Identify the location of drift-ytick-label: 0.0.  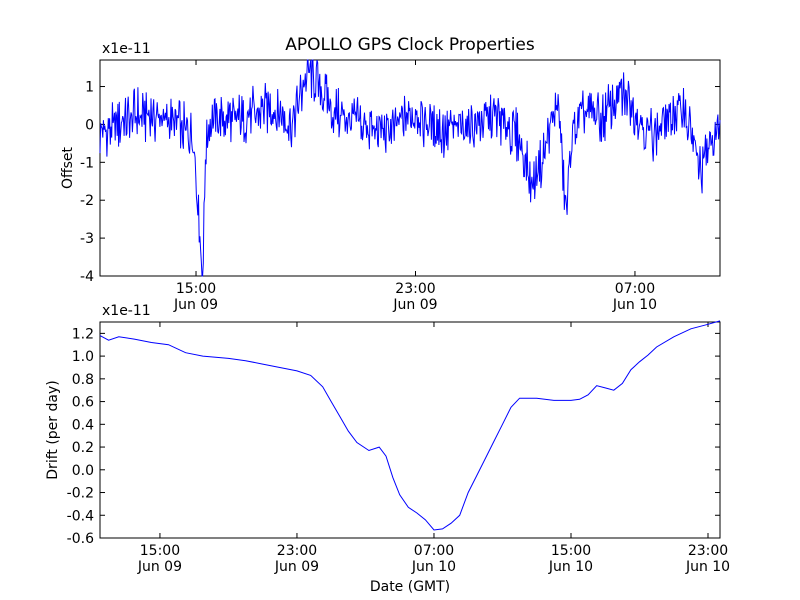
(83, 471).